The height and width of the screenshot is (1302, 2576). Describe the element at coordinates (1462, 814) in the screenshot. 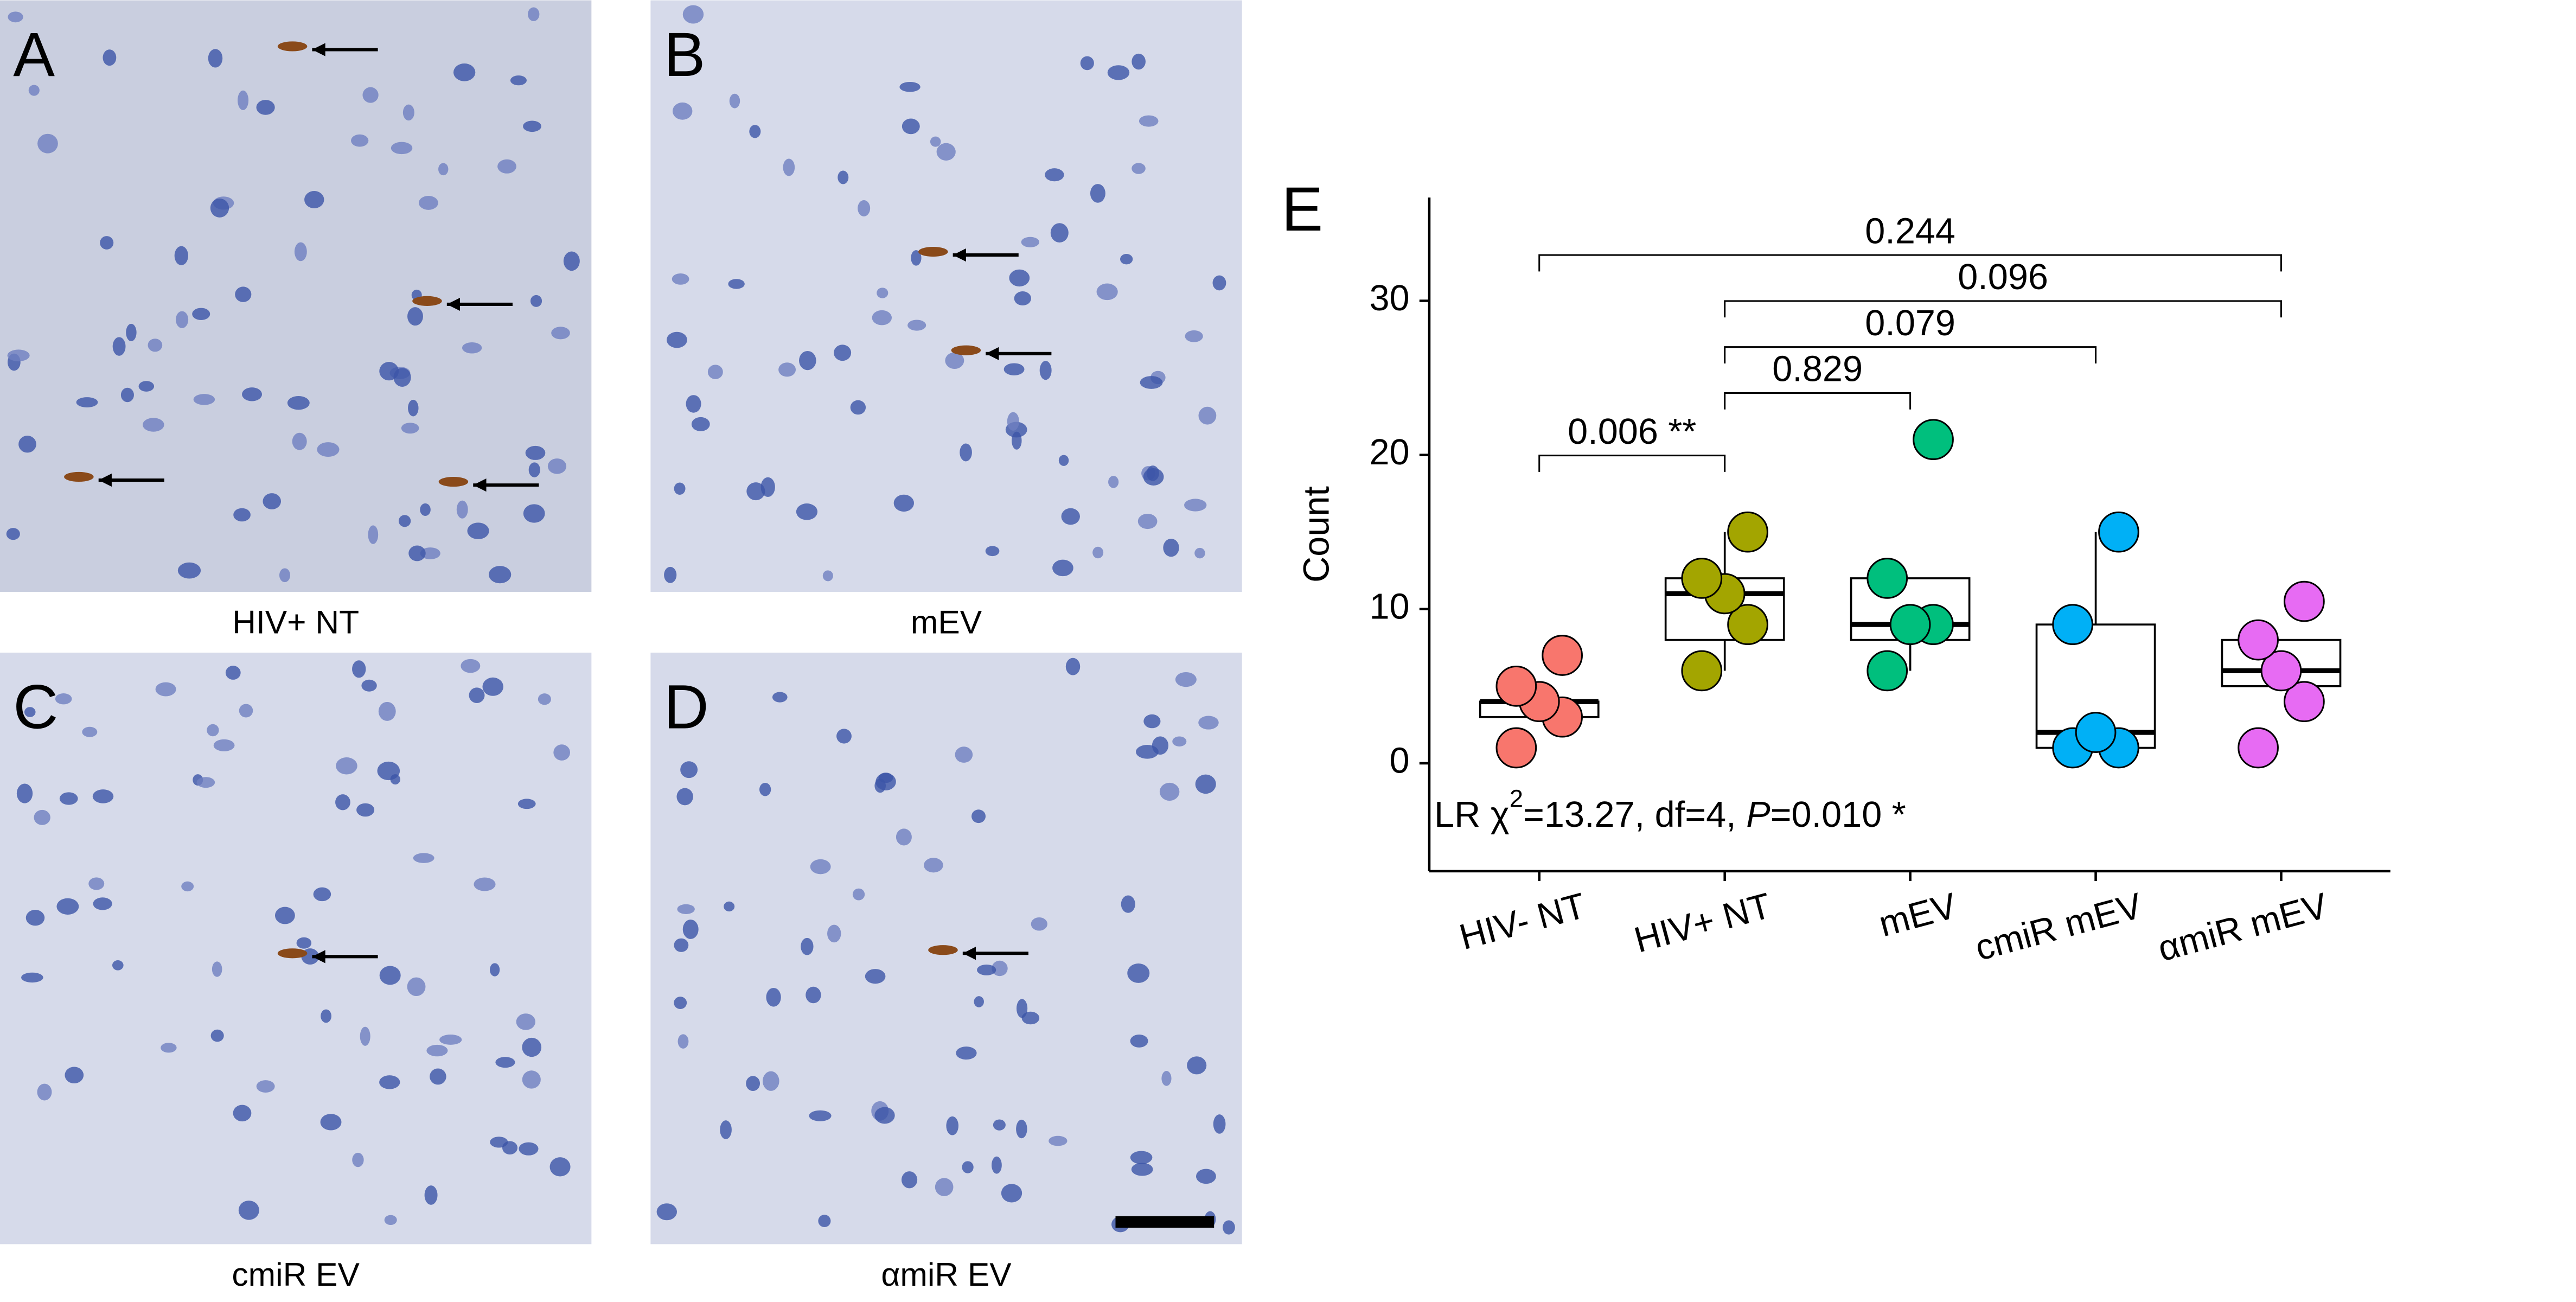

I see `annotation-part: LR` at that location.